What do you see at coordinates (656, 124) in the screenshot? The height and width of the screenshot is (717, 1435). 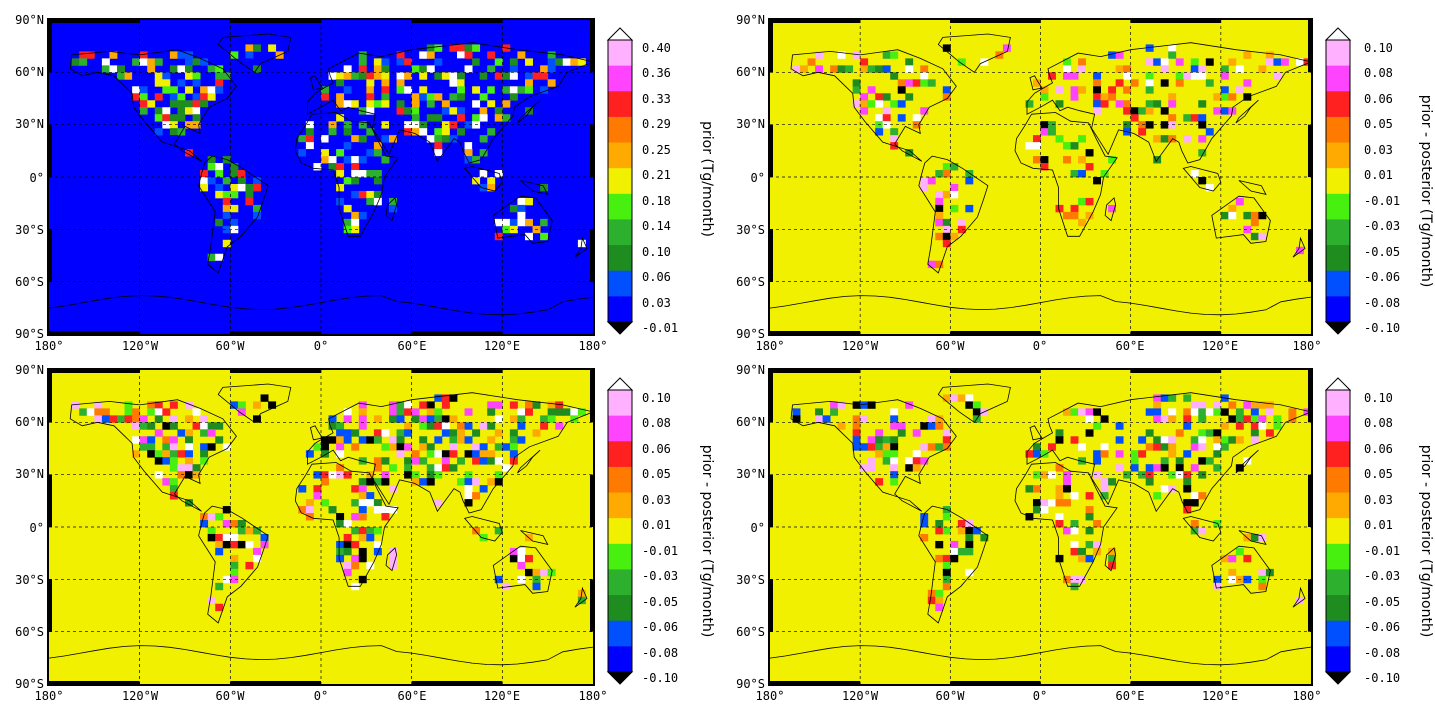 I see `colorbar-tick: 0.29` at bounding box center [656, 124].